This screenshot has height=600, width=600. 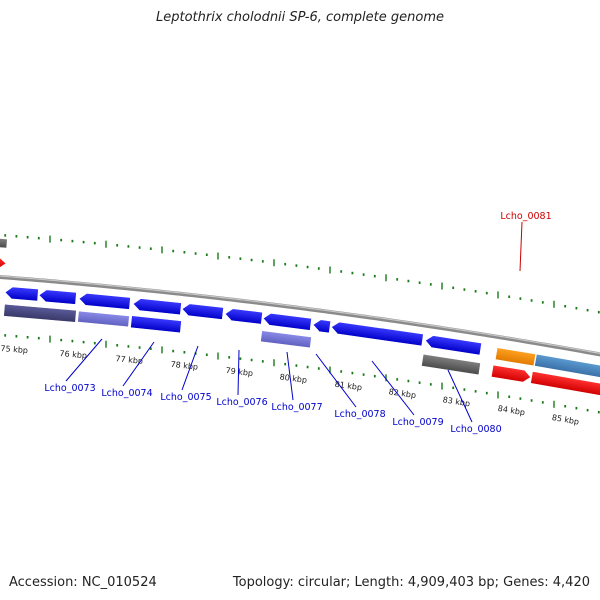 I want to click on kbp-label: 78 kbp, so click(x=184, y=366).